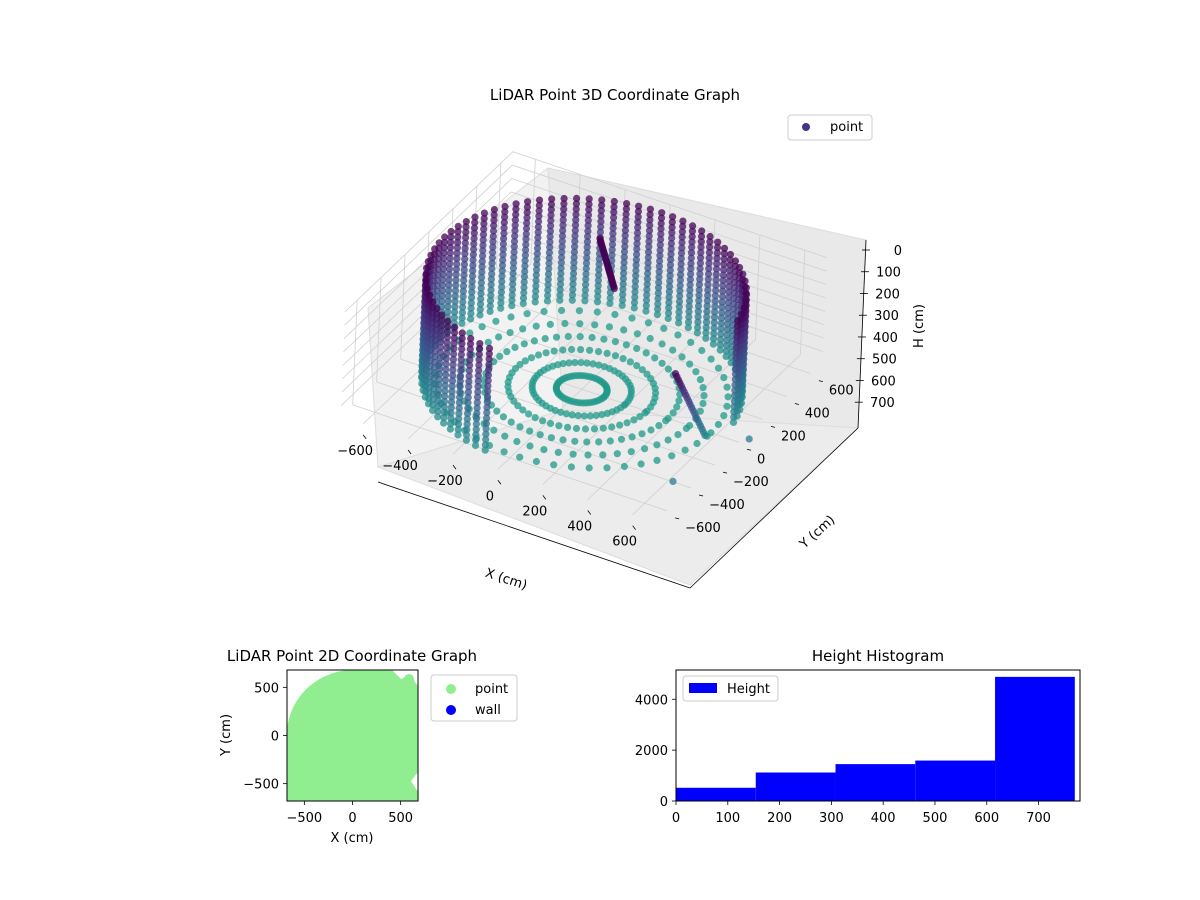 Image resolution: width=1200 pixels, height=900 pixels. What do you see at coordinates (585, 339) in the screenshot?
I see `plot-3d-point-cloud` at bounding box center [585, 339].